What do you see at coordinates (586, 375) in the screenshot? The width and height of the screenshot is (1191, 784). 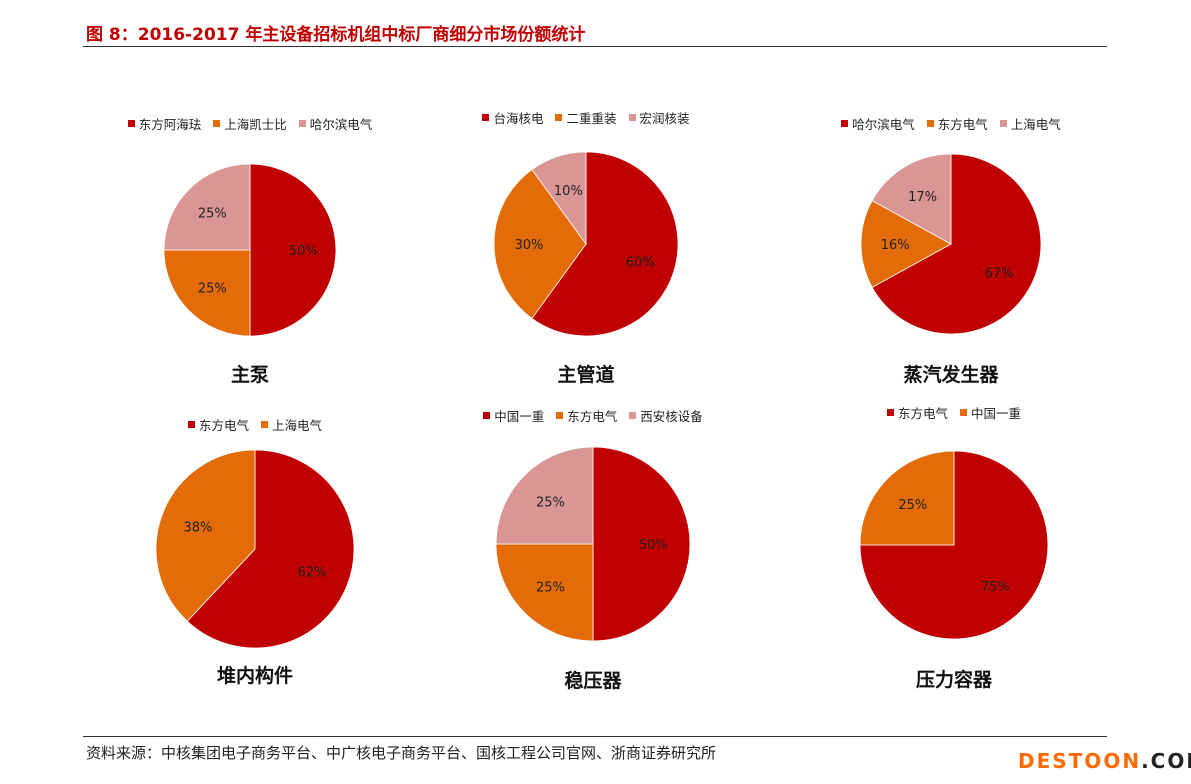 I see `chart-title: 主管道` at bounding box center [586, 375].